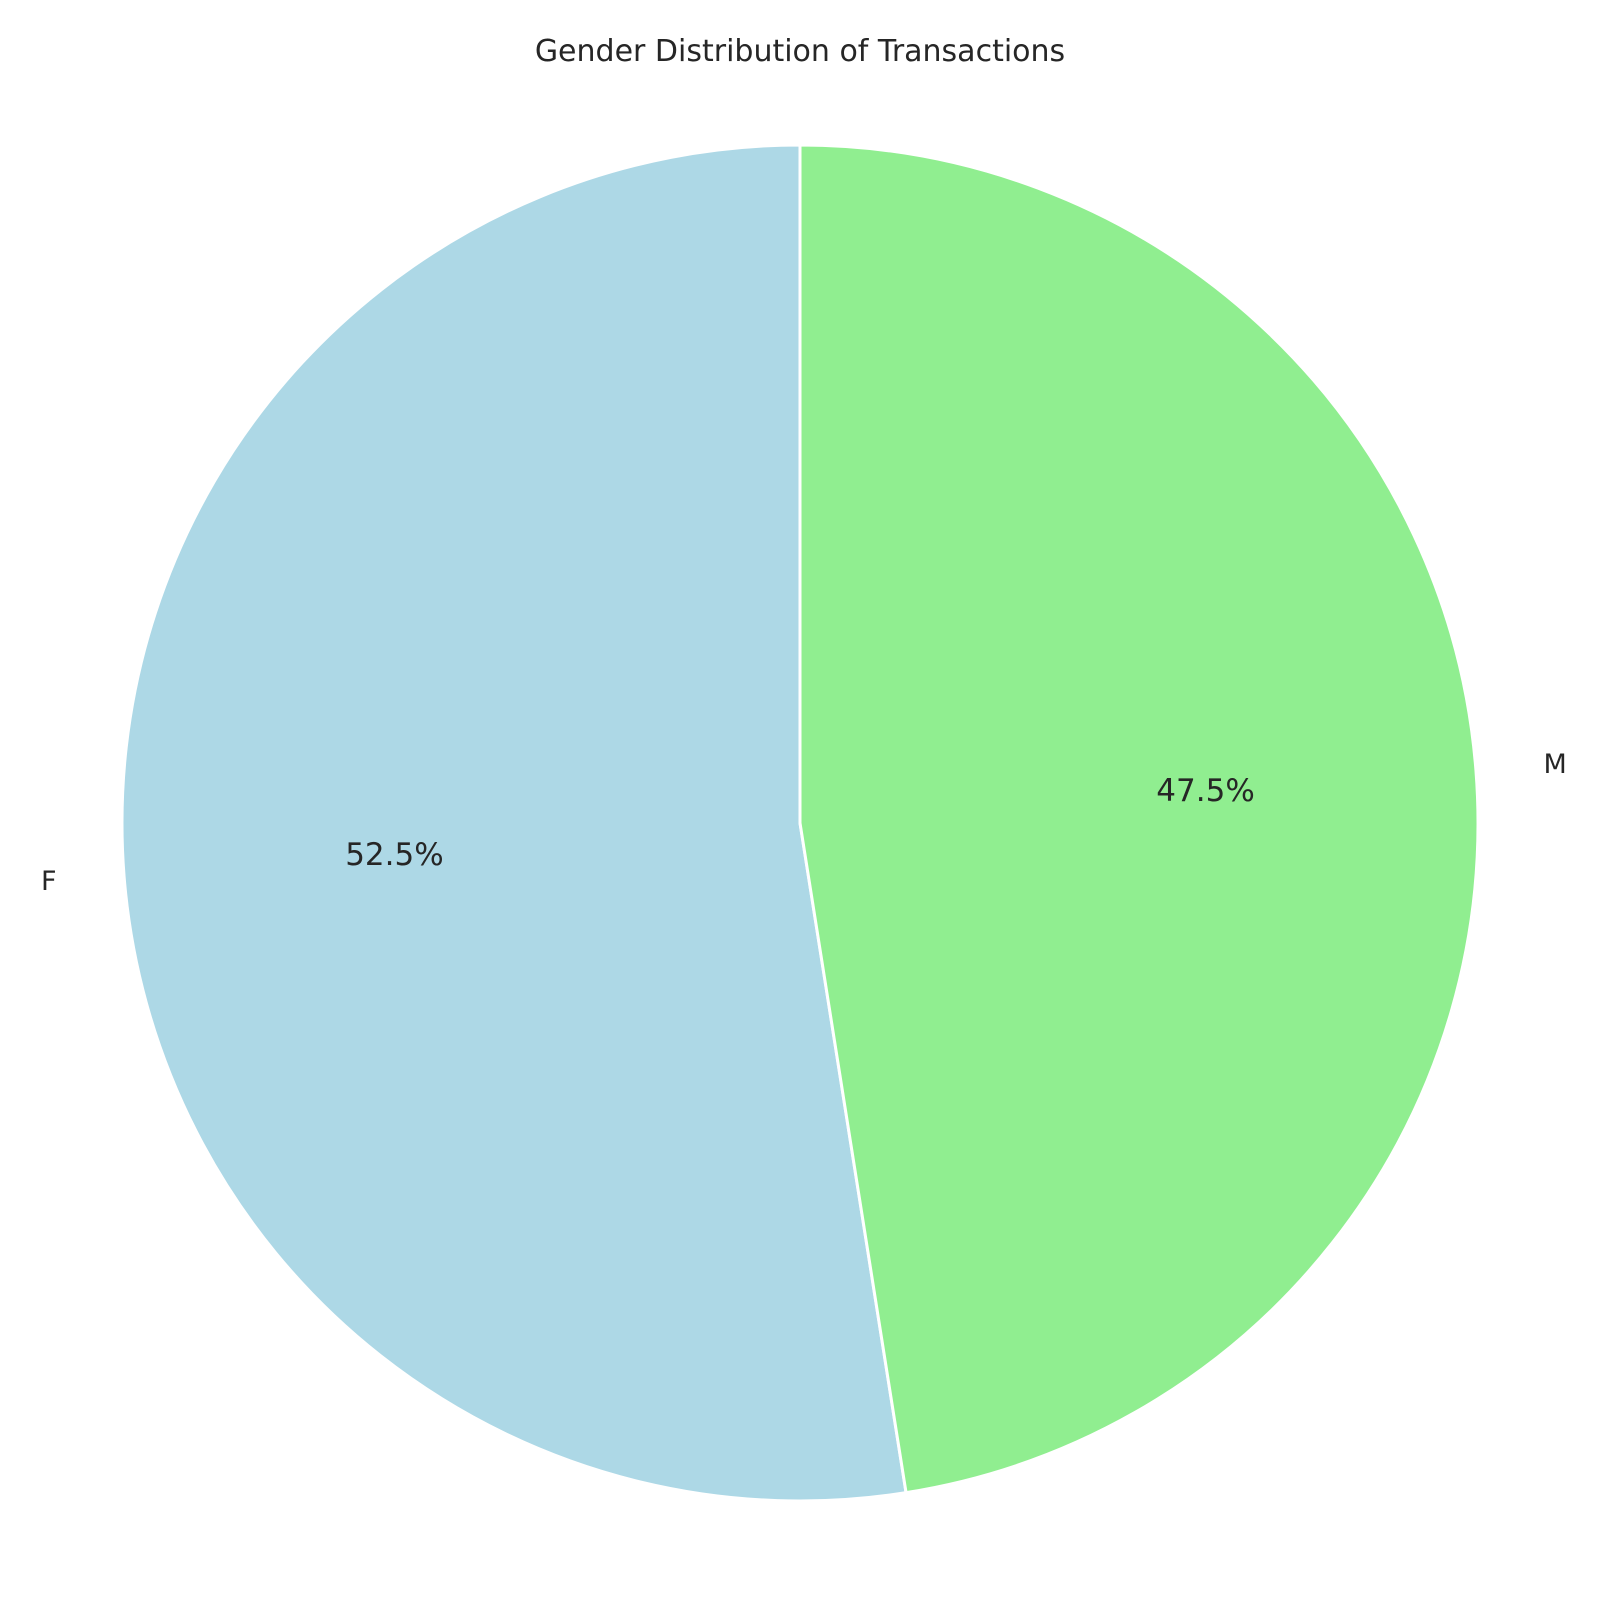  Describe the element at coordinates (394, 855) in the screenshot. I see `pct-label-f: 52.5%` at that location.